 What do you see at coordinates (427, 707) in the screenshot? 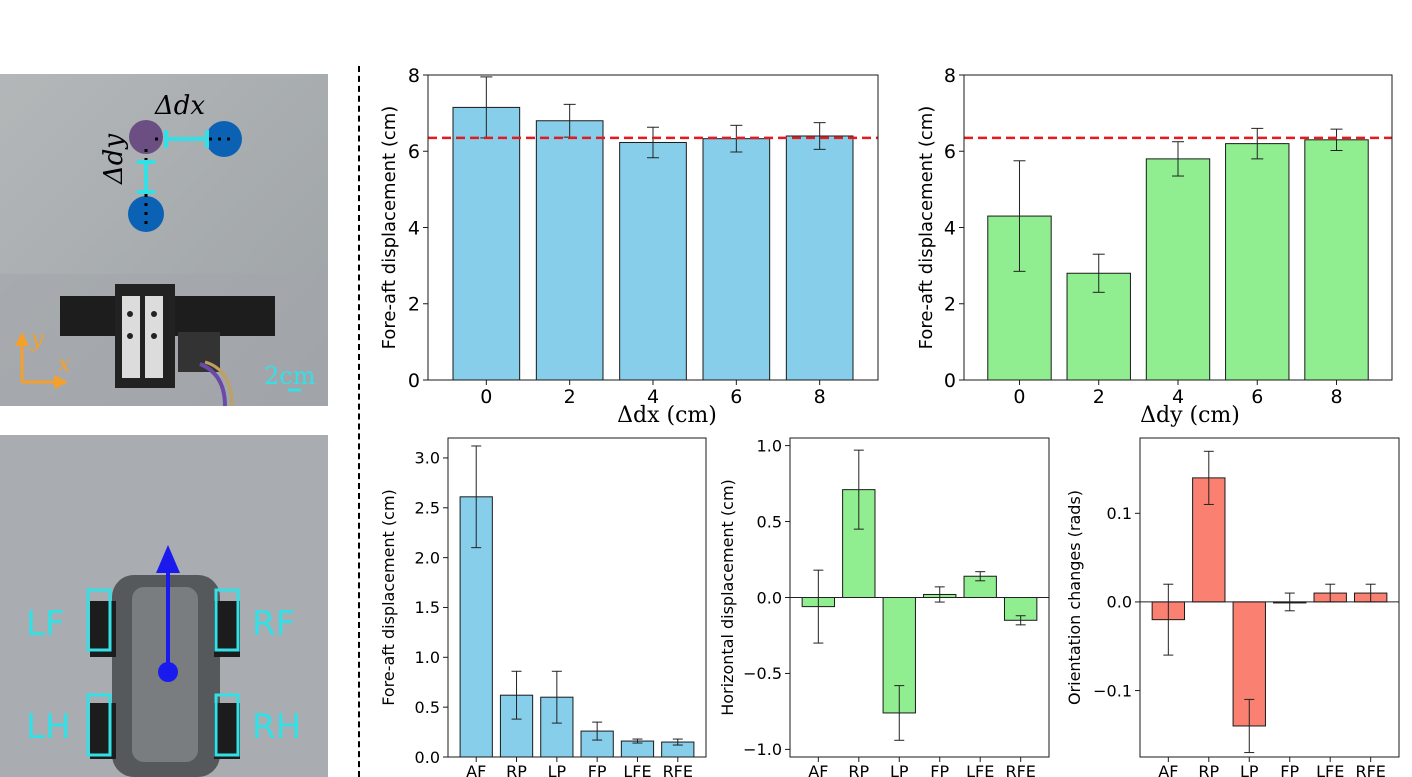
I see `ytick-label-foreaft-1: 0.5` at bounding box center [427, 707].